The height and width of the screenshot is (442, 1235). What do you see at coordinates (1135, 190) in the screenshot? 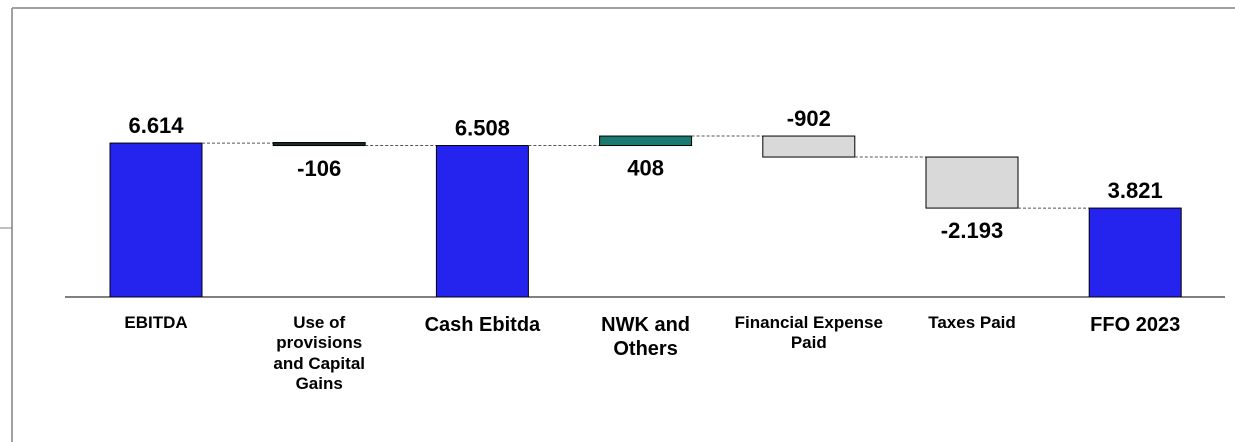
I see `value-label: 3.821` at bounding box center [1135, 190].